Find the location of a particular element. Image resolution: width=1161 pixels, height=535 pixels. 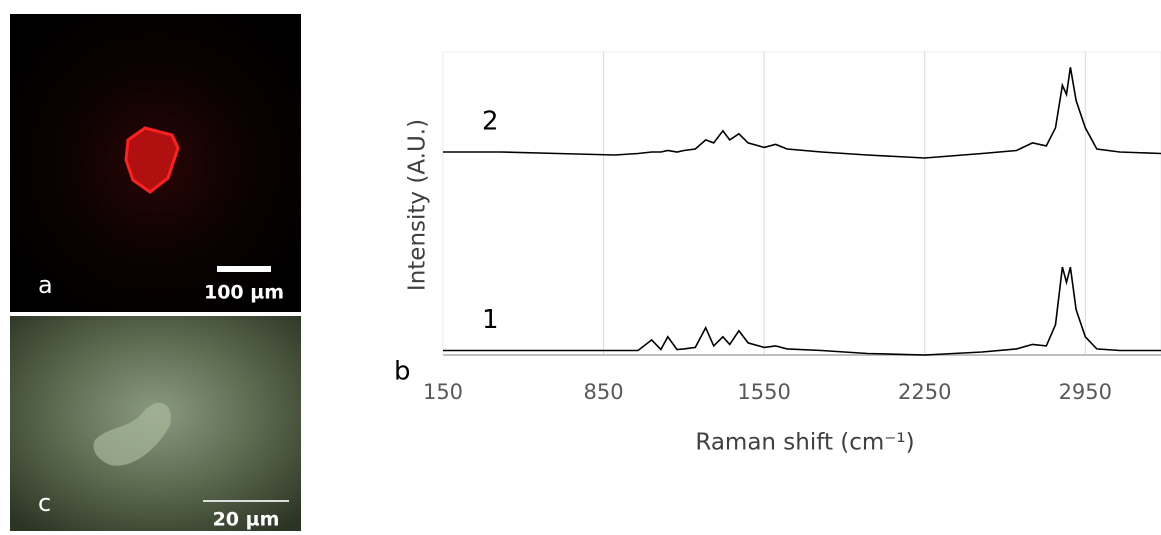

x-tick-label: 2950 is located at coordinates (1085, 392).